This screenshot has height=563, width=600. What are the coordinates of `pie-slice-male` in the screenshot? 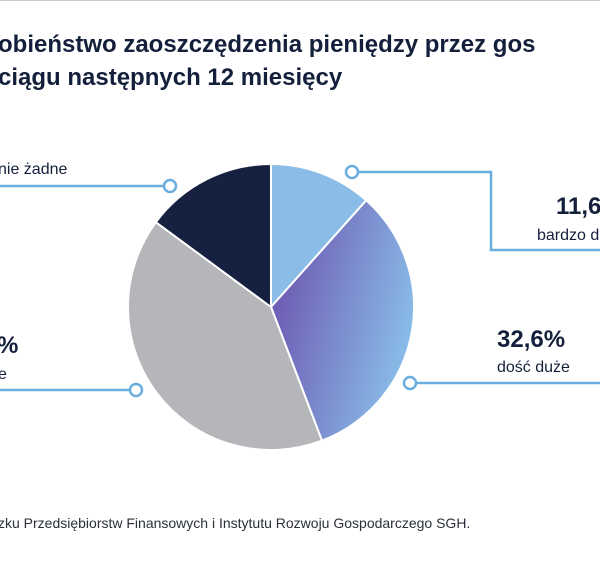 It's located at (225, 335).